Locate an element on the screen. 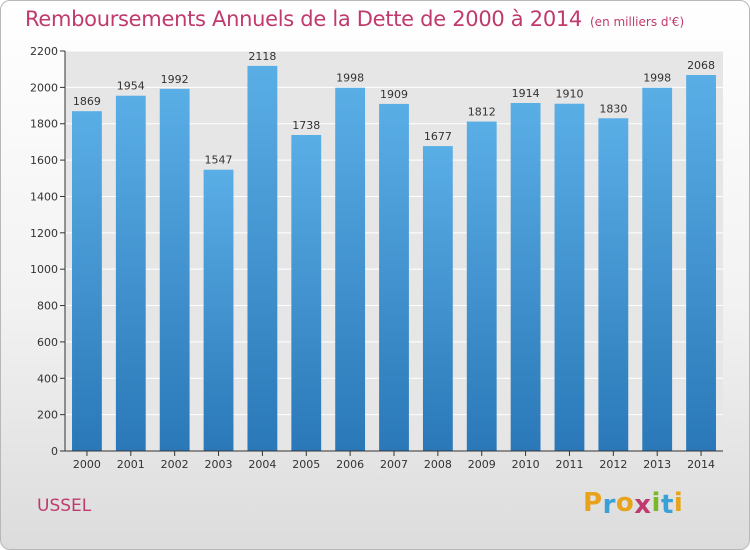  bar-value-label: 1954 is located at coordinates (131, 86).